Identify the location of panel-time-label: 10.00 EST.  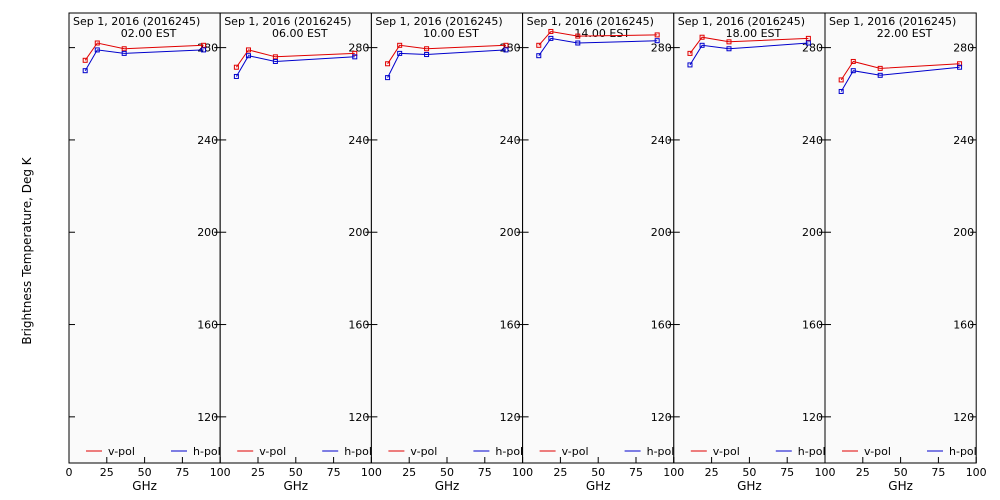
(451, 33).